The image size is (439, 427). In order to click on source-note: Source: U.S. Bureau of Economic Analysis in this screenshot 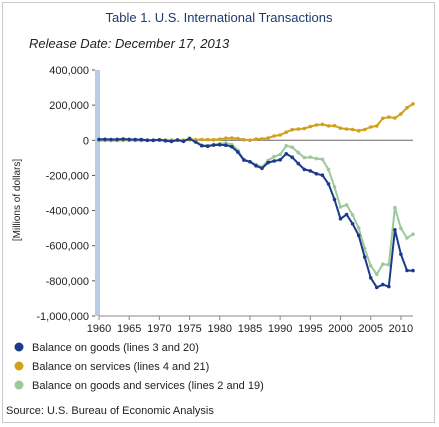, I will do `click(110, 411)`.